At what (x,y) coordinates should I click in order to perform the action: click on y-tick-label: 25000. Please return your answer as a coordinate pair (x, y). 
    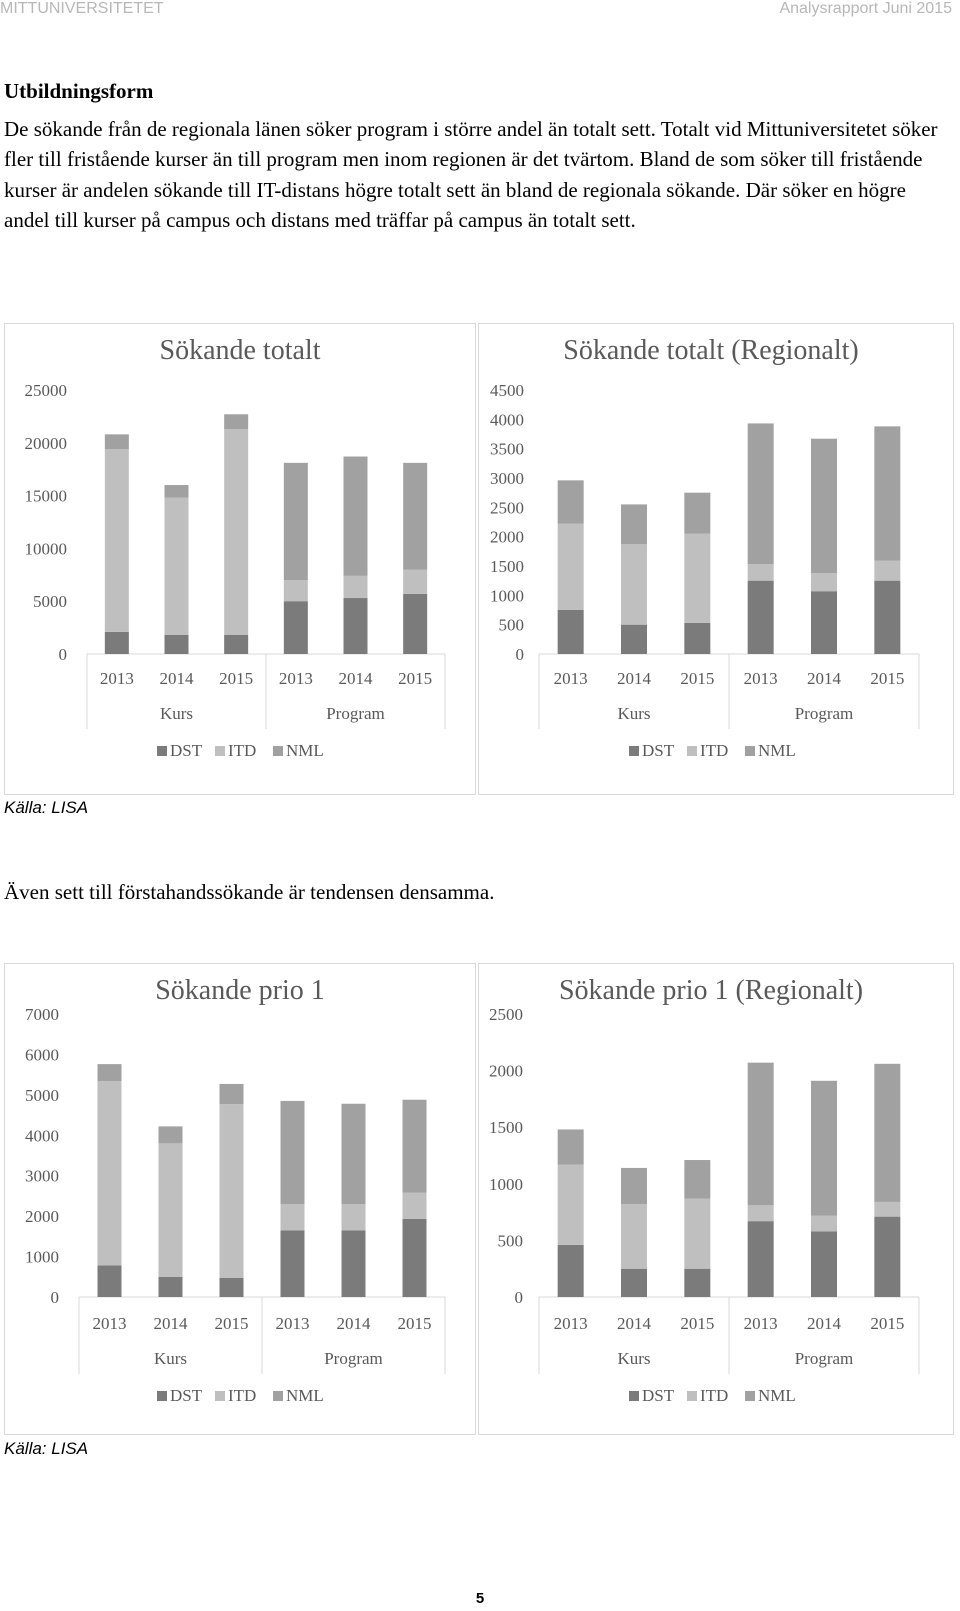
    Looking at the image, I should click on (46, 390).